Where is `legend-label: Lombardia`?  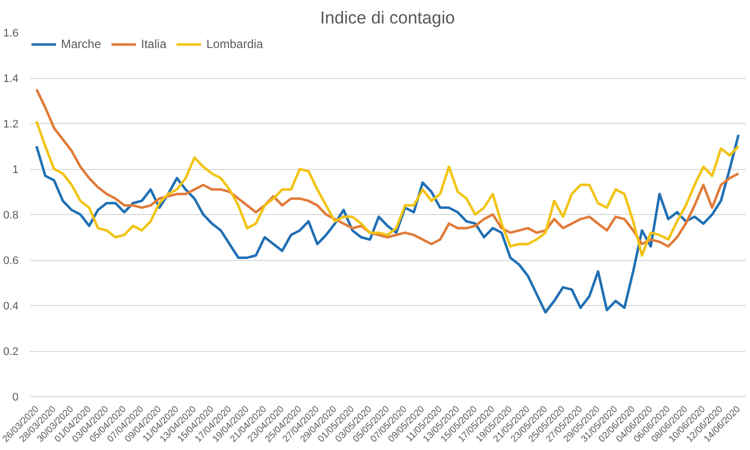 legend-label: Lombardia is located at coordinates (235, 44).